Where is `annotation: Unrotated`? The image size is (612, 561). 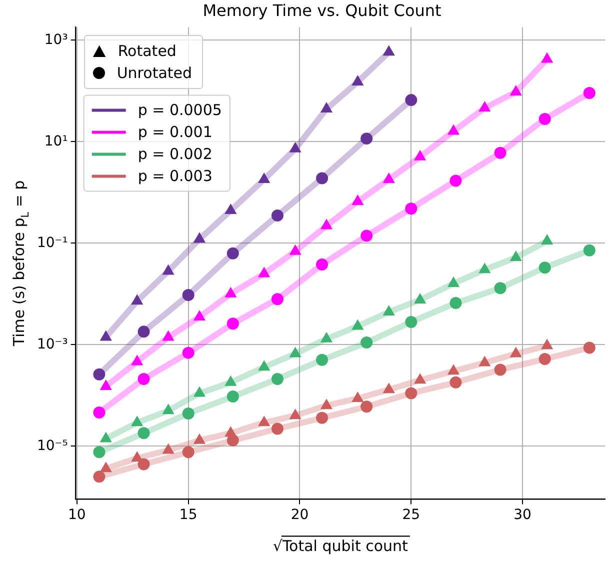
annotation: Unrotated is located at coordinates (154, 73).